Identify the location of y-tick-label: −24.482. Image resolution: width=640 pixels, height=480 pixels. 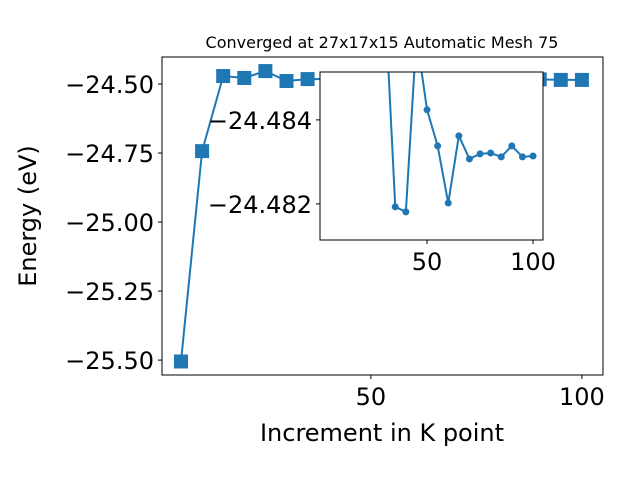
(260, 205).